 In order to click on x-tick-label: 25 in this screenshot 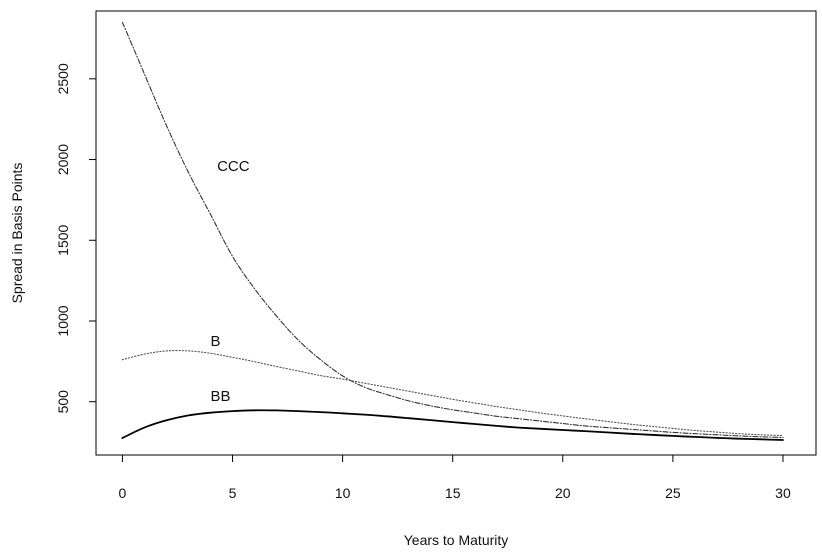, I will do `click(673, 493)`.